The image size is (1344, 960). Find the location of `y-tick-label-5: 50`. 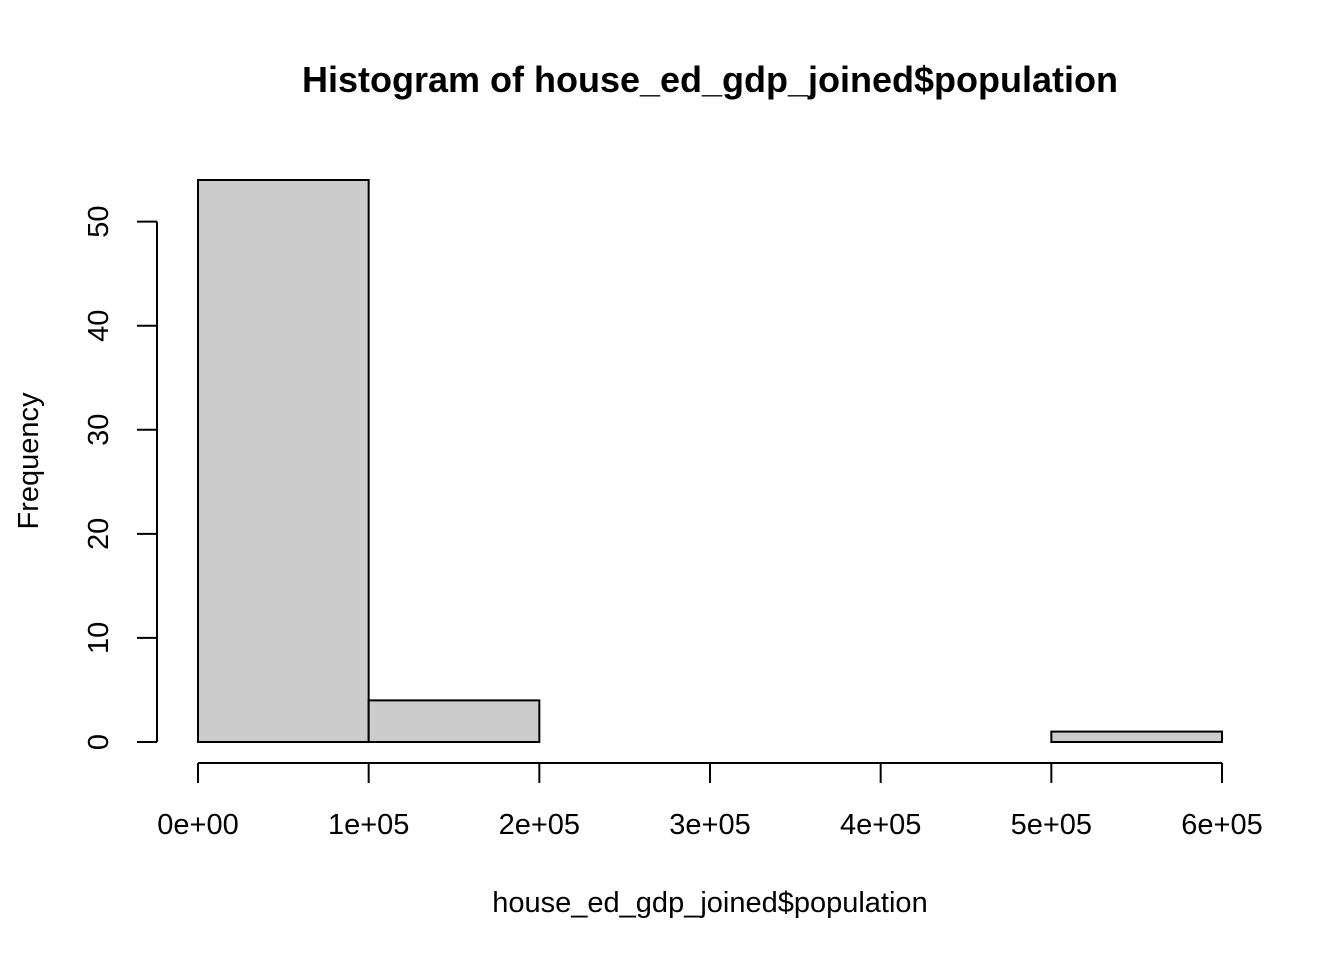

y-tick-label-5: 50 is located at coordinates (99, 221).